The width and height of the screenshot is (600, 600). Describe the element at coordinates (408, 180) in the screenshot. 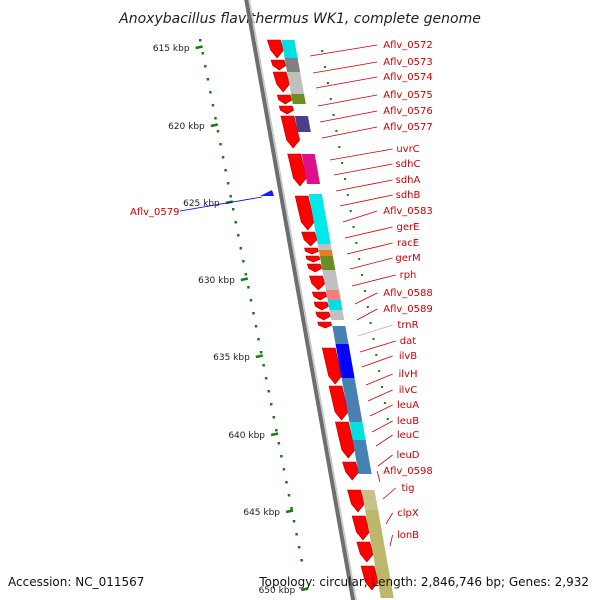

I see `gene-label: sdhA` at that location.